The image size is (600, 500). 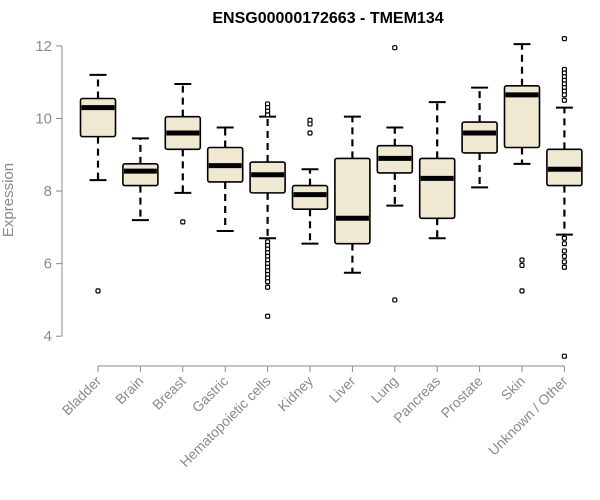 I want to click on y-tick-label: 8, so click(x=48, y=191).